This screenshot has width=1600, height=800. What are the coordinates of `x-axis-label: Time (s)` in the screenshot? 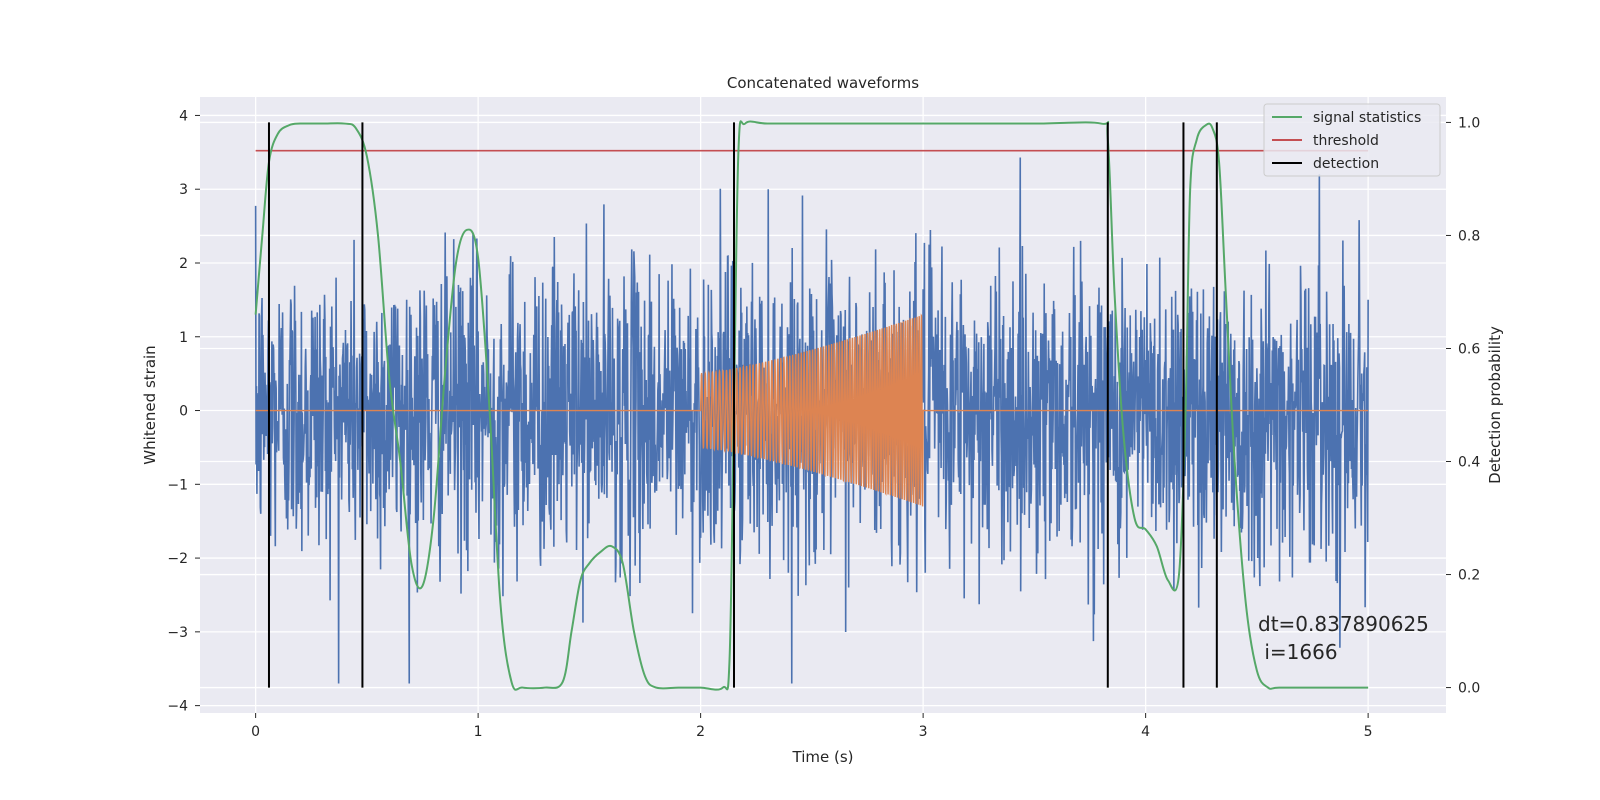 It's located at (823, 757).